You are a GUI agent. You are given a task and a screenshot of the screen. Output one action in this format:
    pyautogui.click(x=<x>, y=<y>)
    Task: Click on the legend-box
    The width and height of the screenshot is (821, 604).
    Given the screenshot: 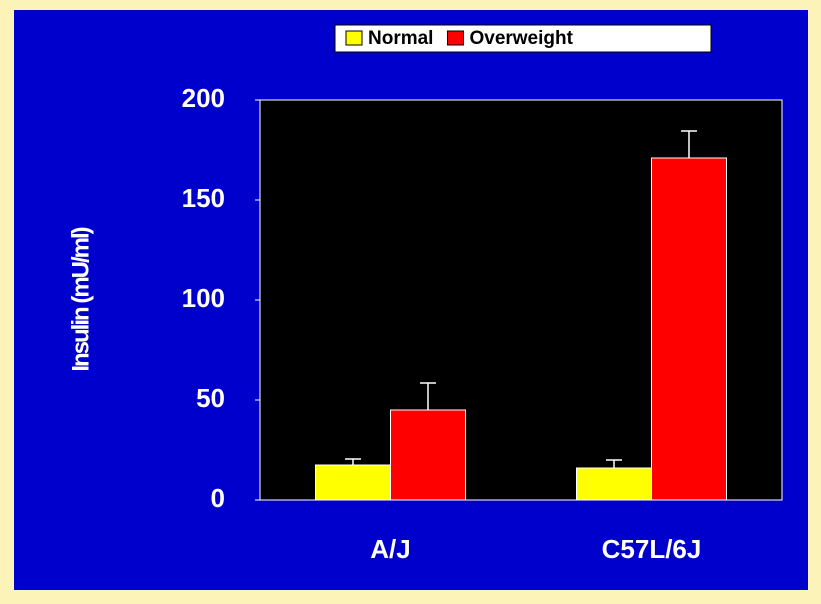 What is the action you would take?
    pyautogui.click(x=523, y=38)
    